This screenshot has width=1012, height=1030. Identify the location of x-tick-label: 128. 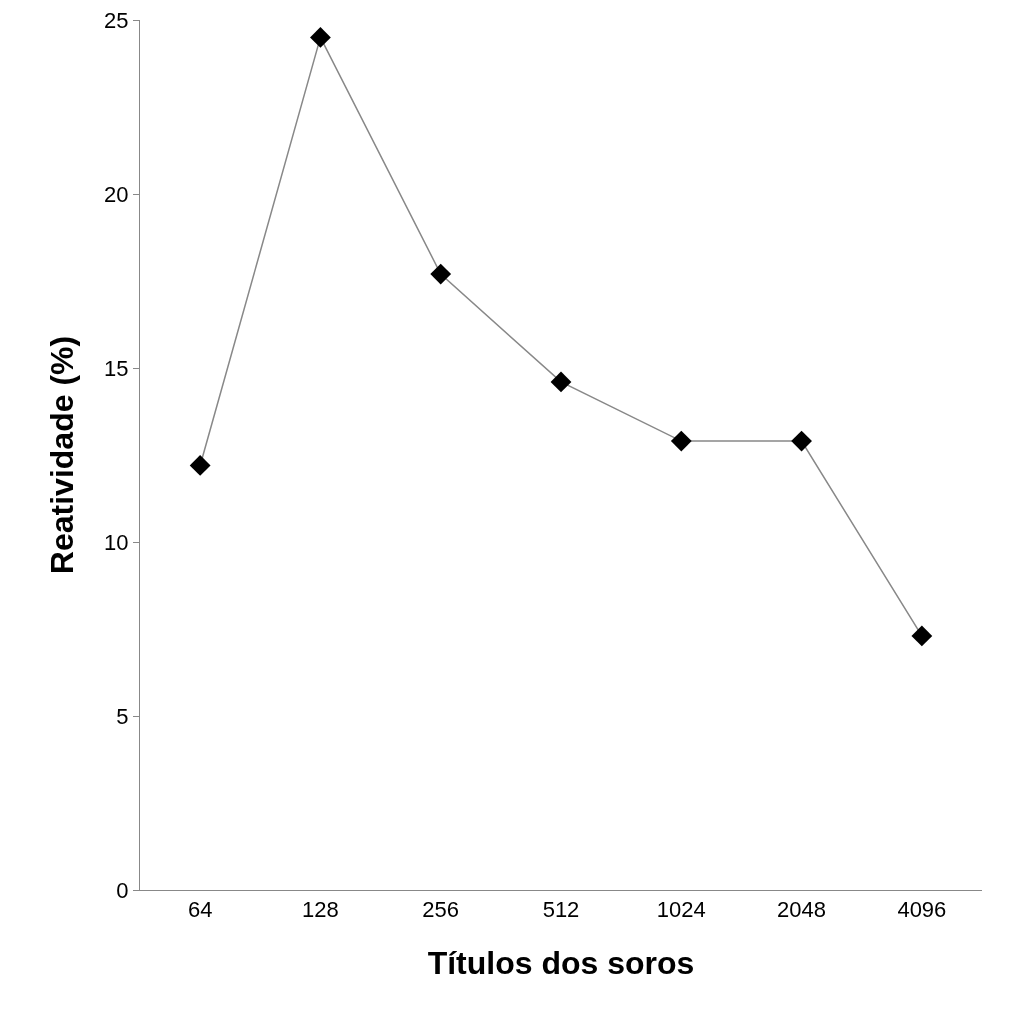
(320, 910).